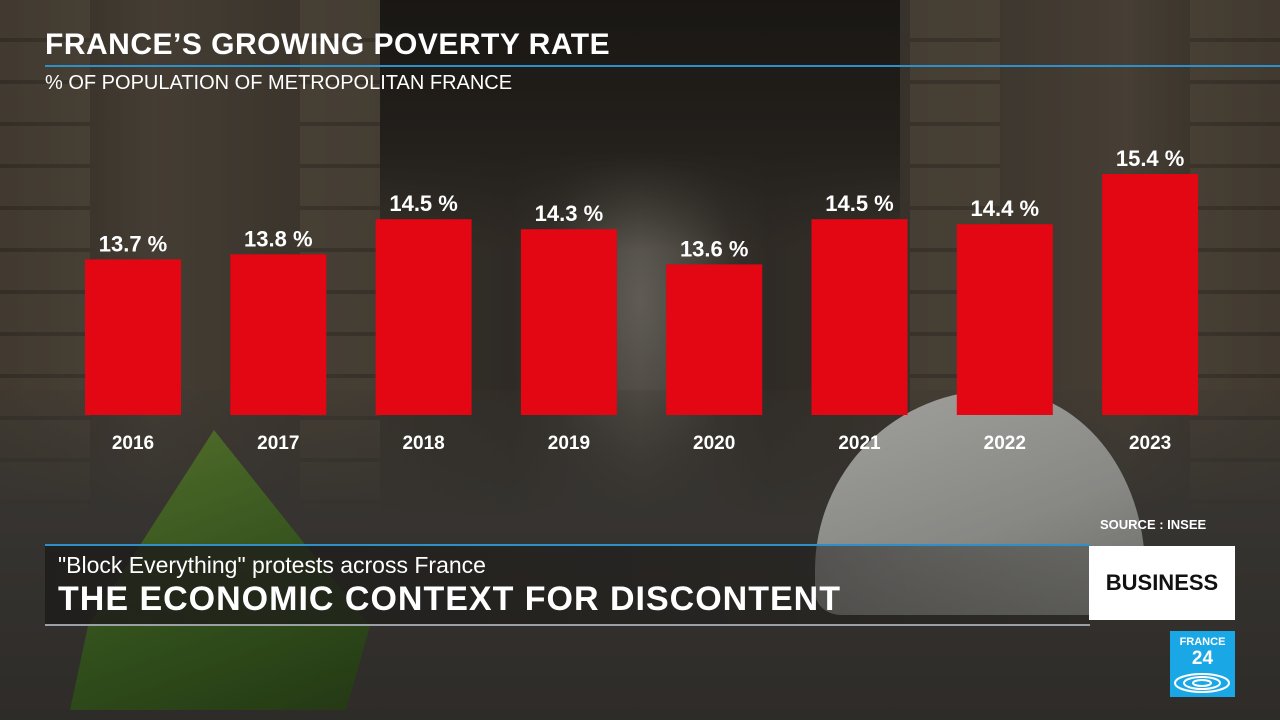 The image size is (1280, 720). What do you see at coordinates (662, 66) in the screenshot?
I see `title-divider` at bounding box center [662, 66].